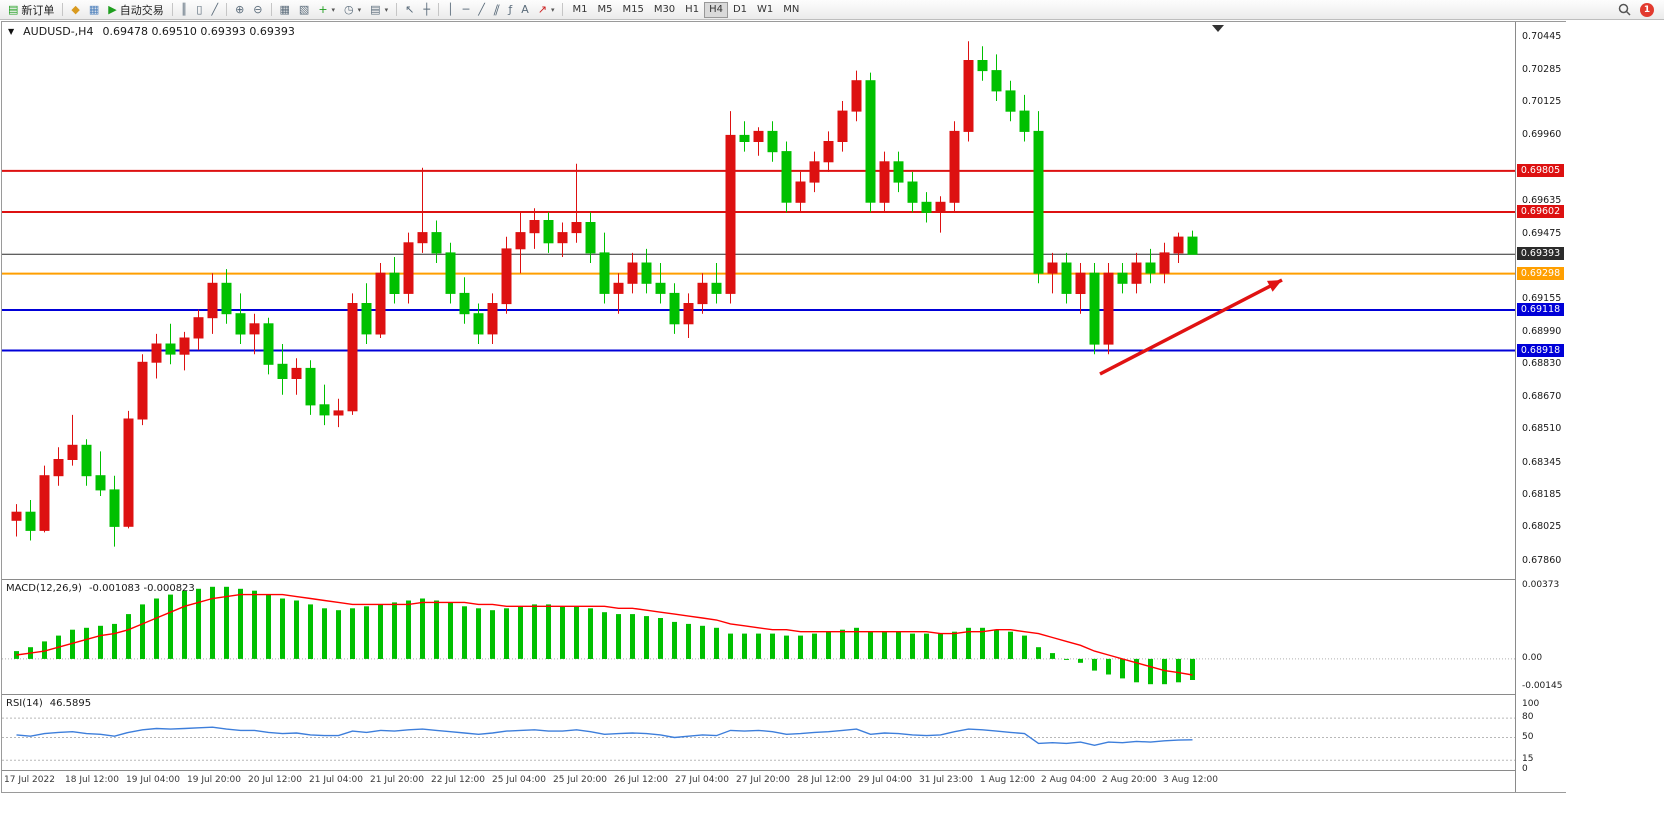 This screenshot has height=839, width=1664. I want to click on cursor-button: ↖, so click(409, 9).